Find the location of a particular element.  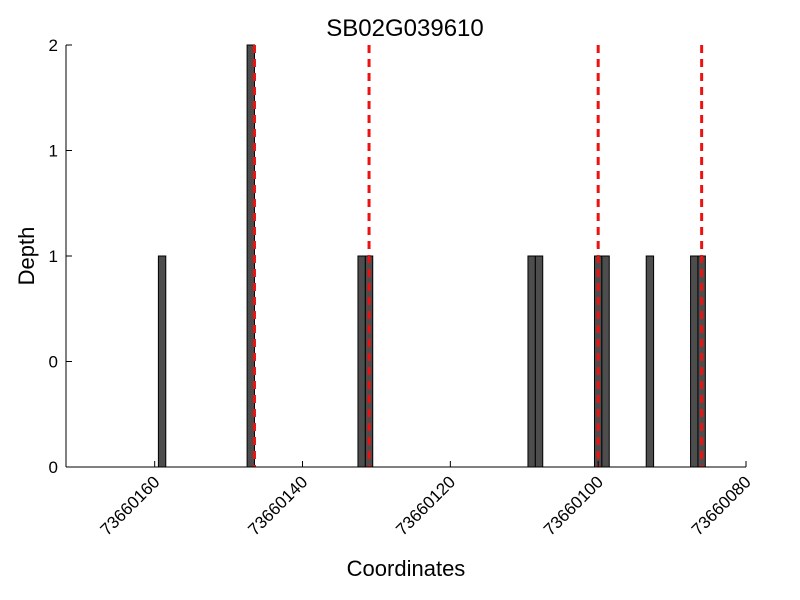

x-axis-title: Coordinates is located at coordinates (406, 568).